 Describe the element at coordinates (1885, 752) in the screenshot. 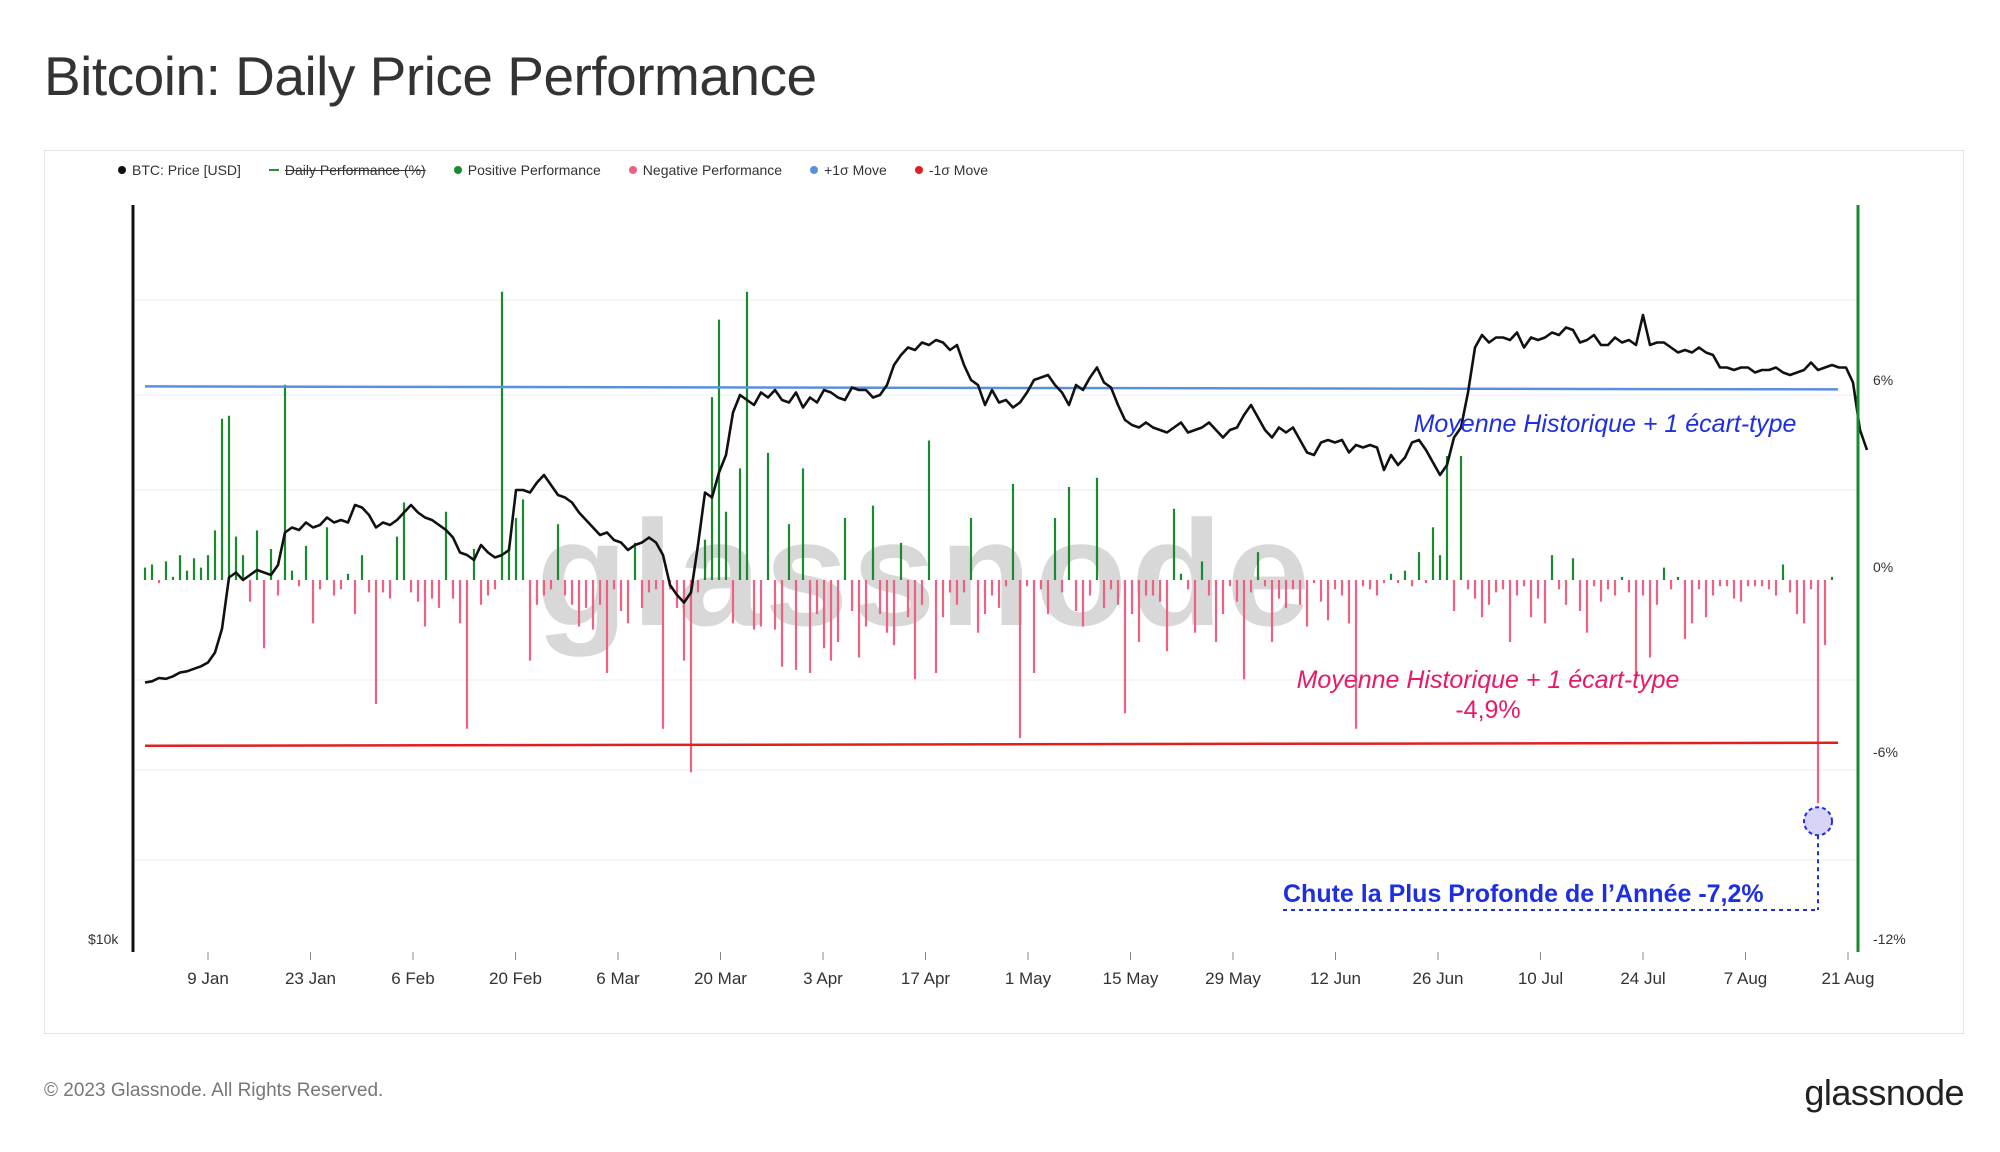

I see `right-axis-tick: -6%` at that location.